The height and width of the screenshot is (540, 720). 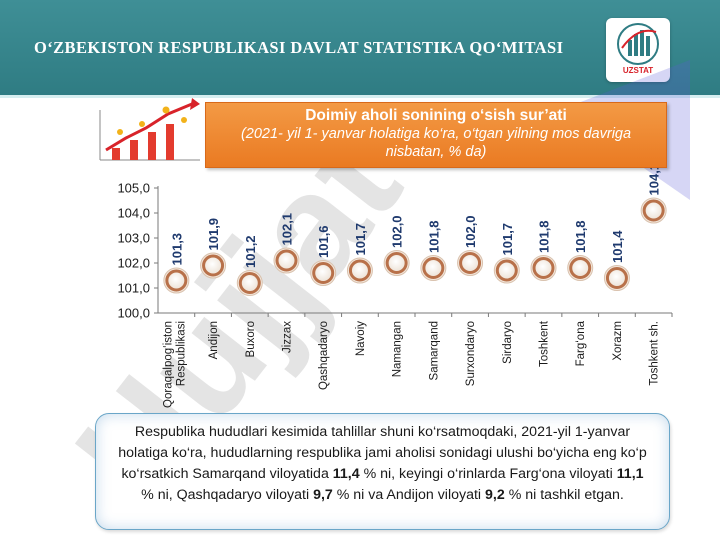 I want to click on y-tick-label: 105,0, so click(x=133, y=188).